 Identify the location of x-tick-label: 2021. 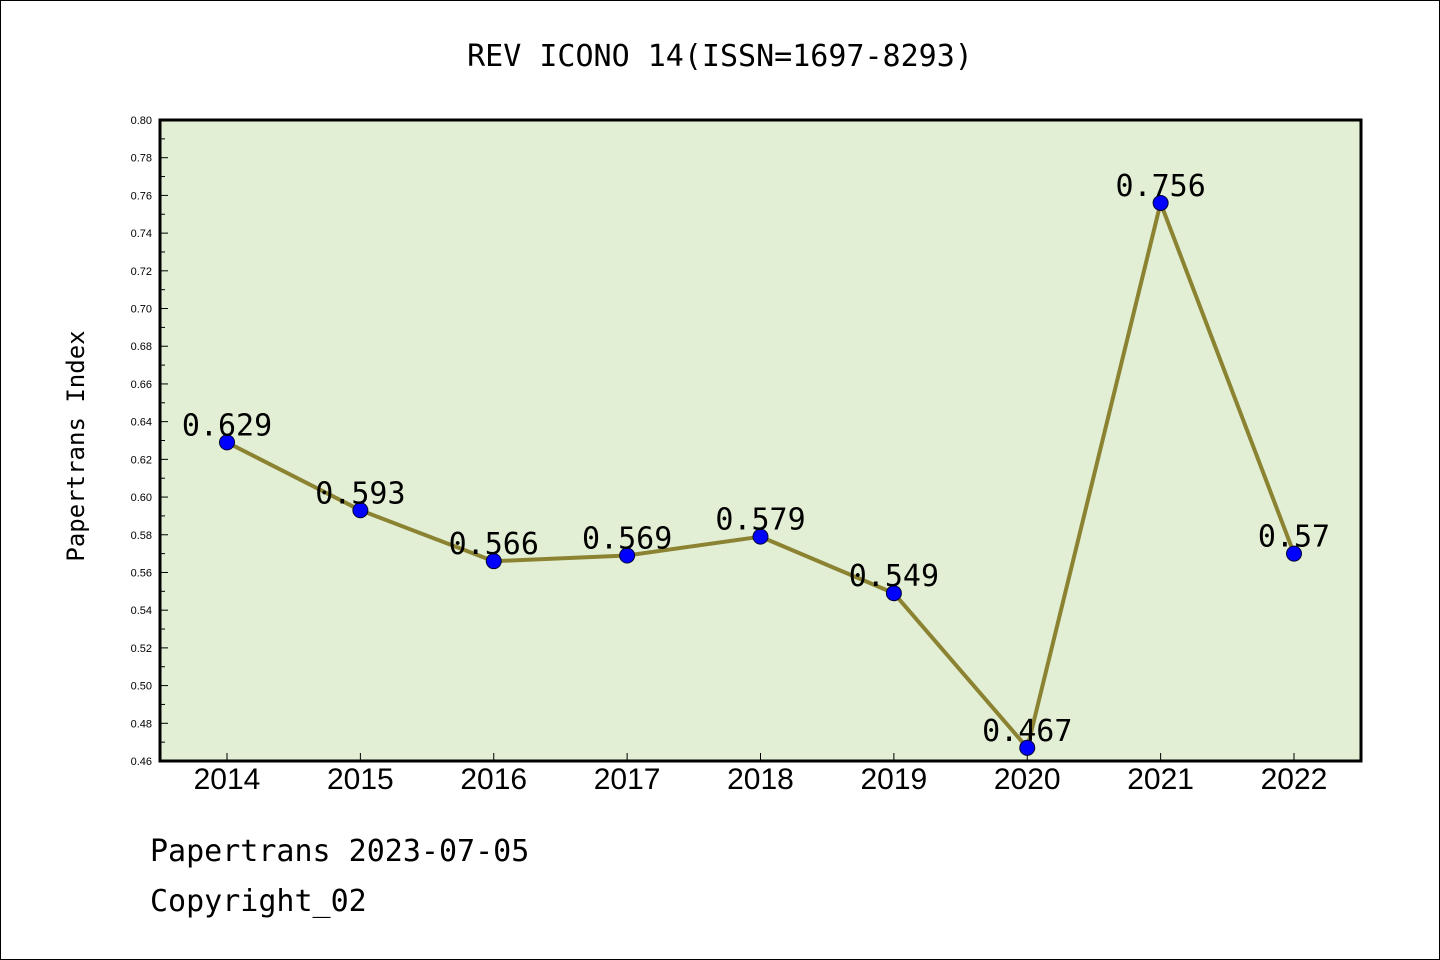
(1160, 779).